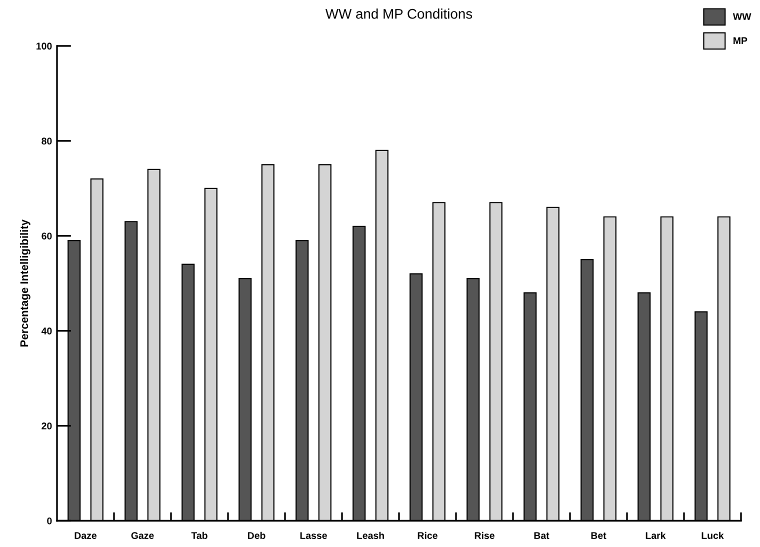  Describe the element at coordinates (313, 535) in the screenshot. I see `x-tick-label: Lasse` at that location.